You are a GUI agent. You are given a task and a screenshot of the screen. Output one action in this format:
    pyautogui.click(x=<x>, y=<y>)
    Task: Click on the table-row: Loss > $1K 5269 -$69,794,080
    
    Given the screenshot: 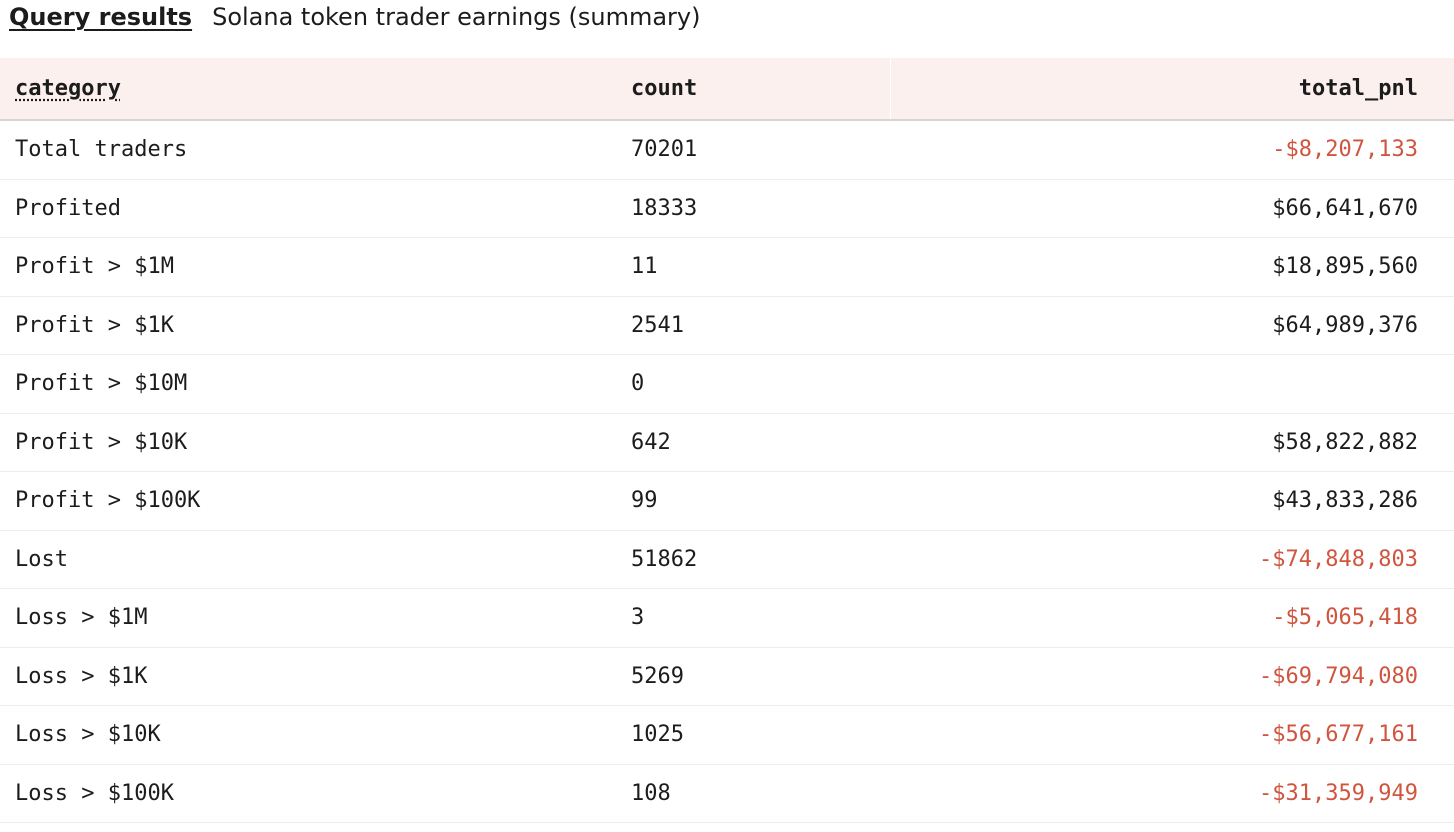 What is the action you would take?
    pyautogui.click(x=727, y=677)
    